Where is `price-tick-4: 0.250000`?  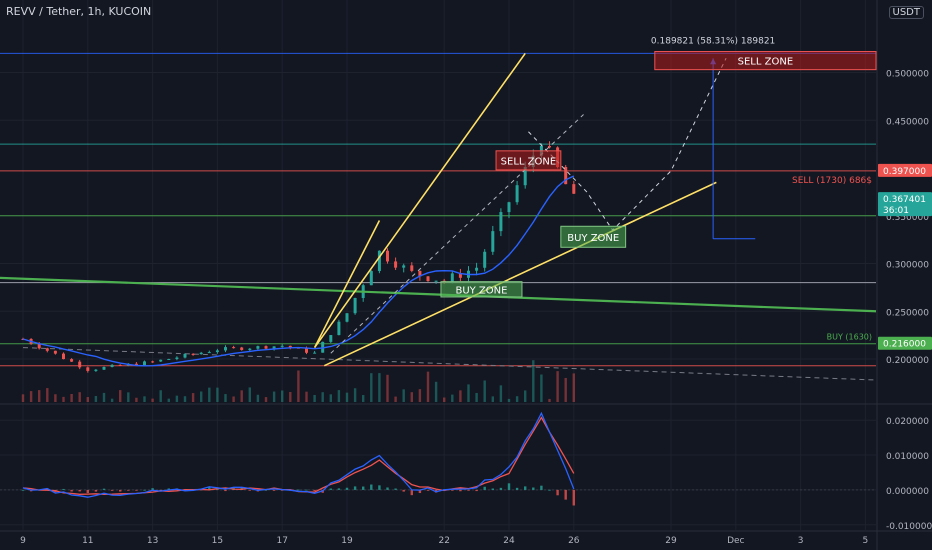
price-tick-4: 0.250000 is located at coordinates (907, 313).